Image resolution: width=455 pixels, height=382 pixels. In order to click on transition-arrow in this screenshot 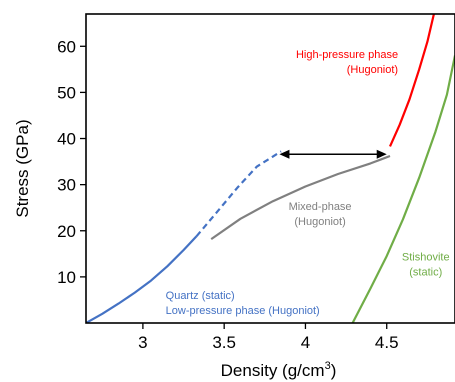, I will do `click(333, 154)`.